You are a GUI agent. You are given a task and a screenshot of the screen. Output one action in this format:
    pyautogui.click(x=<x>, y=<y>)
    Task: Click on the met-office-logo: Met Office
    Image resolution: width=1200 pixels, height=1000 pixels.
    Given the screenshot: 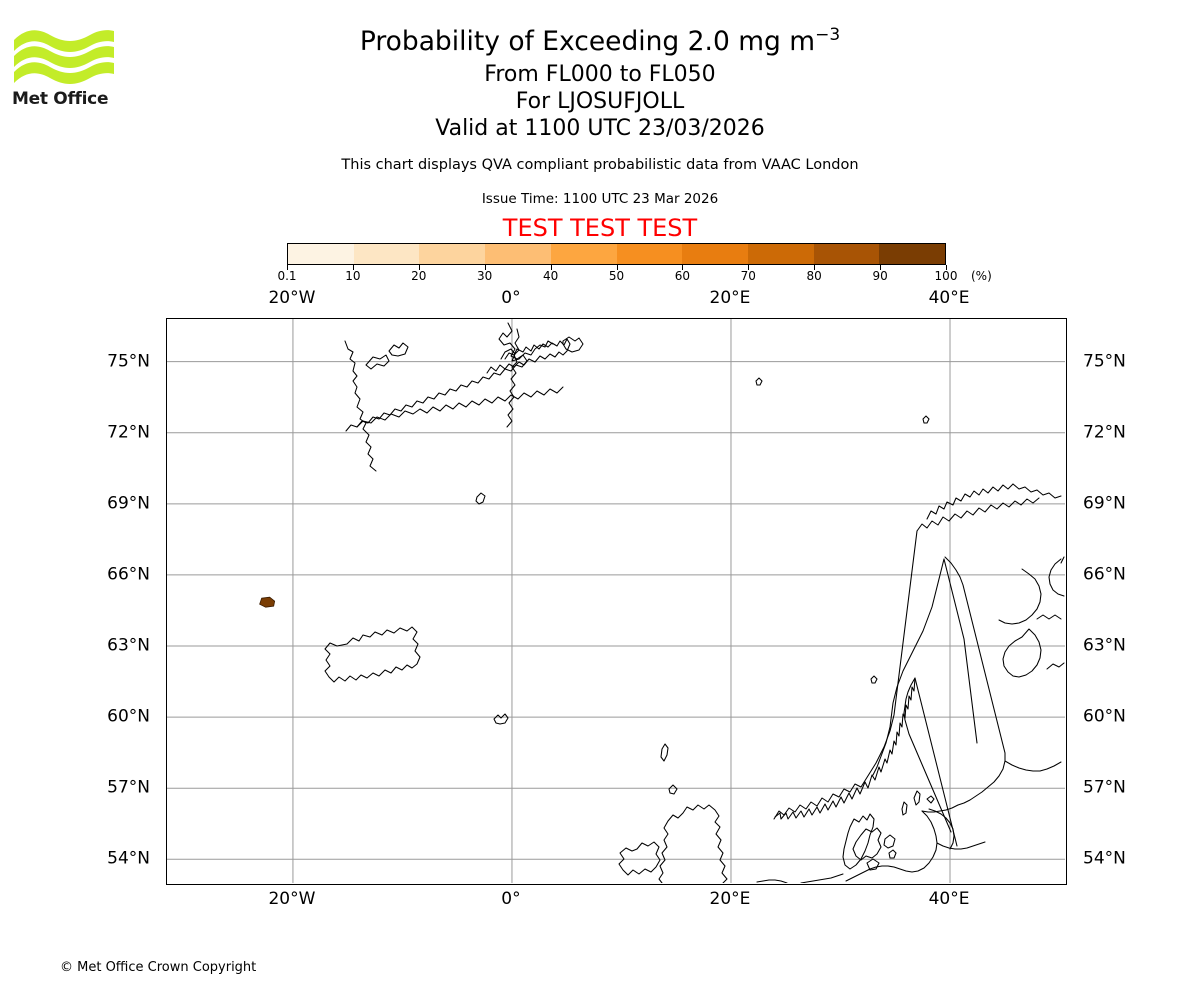 What is the action you would take?
    pyautogui.click(x=64, y=70)
    